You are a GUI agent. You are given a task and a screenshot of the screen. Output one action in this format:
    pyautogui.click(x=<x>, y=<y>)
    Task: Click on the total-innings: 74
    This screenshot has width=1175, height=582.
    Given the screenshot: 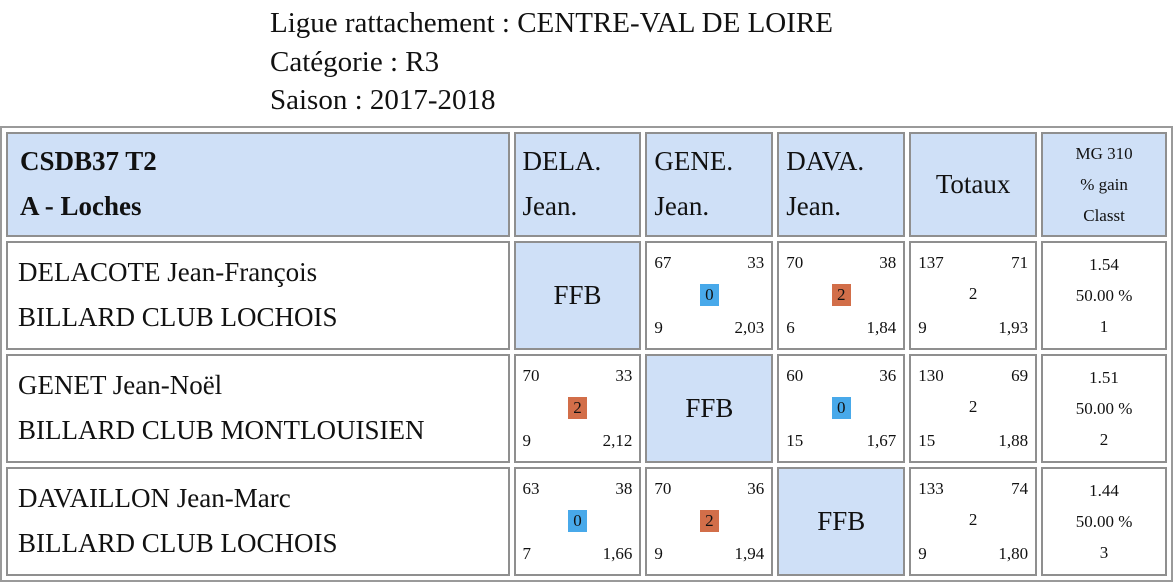 What is the action you would take?
    pyautogui.click(x=1020, y=489)
    